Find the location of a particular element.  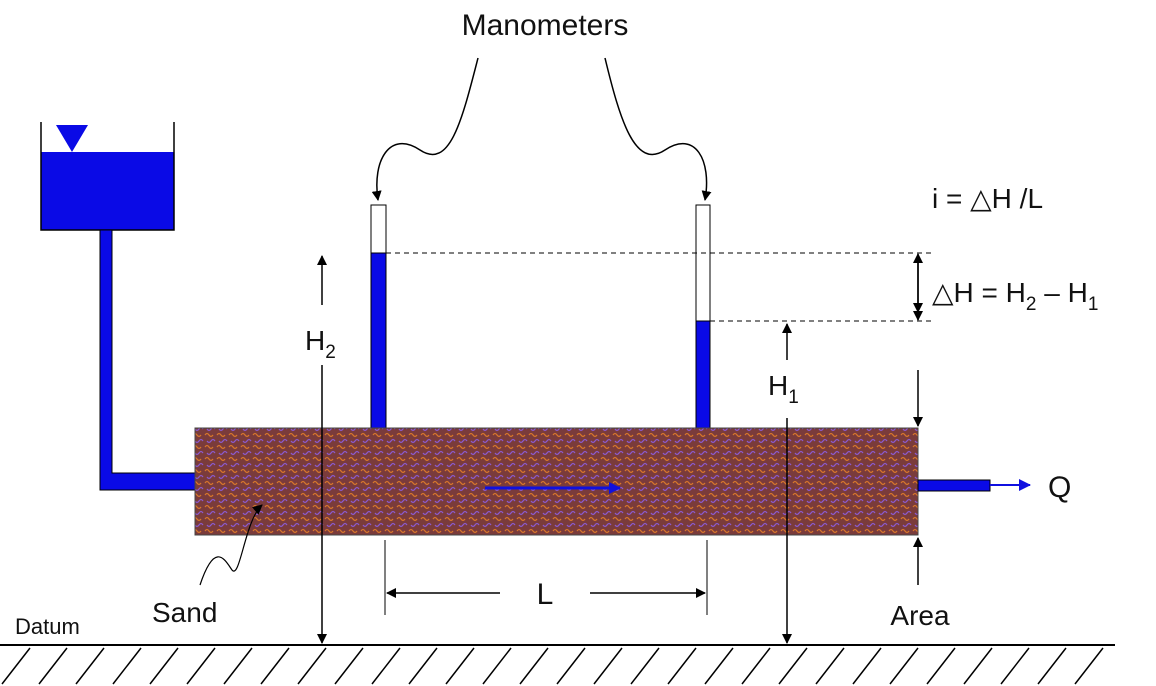

sand-label: Sand is located at coordinates (184, 612).